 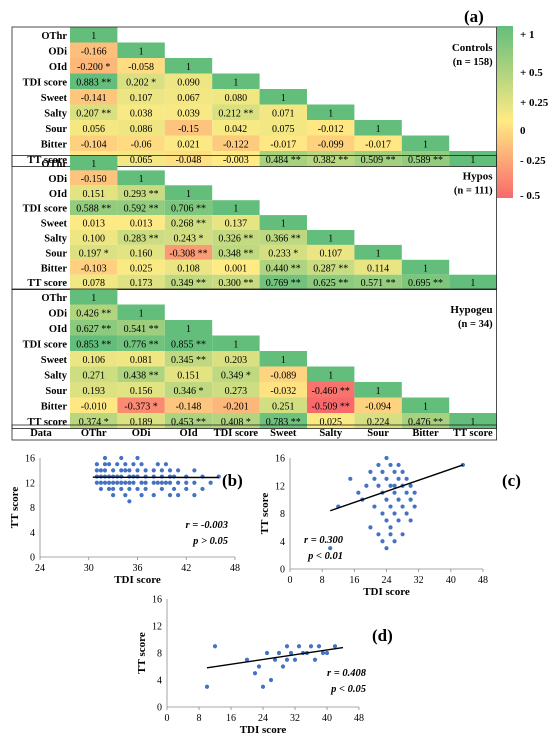 What do you see at coordinates (473, 62) in the screenshot?
I see `group-count: (n = 158)` at bounding box center [473, 62].